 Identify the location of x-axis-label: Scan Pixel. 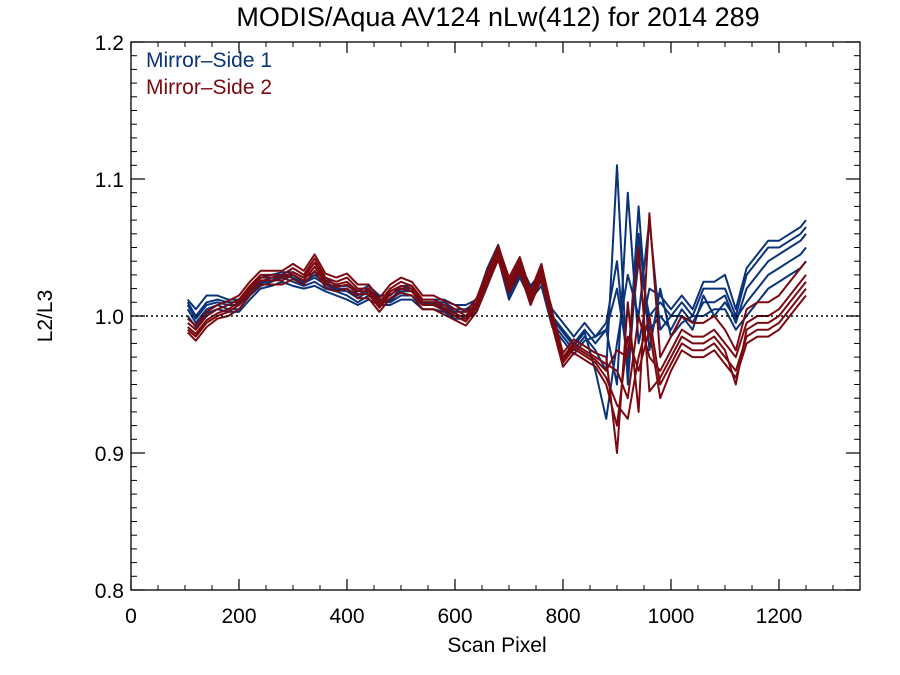
(496, 645).